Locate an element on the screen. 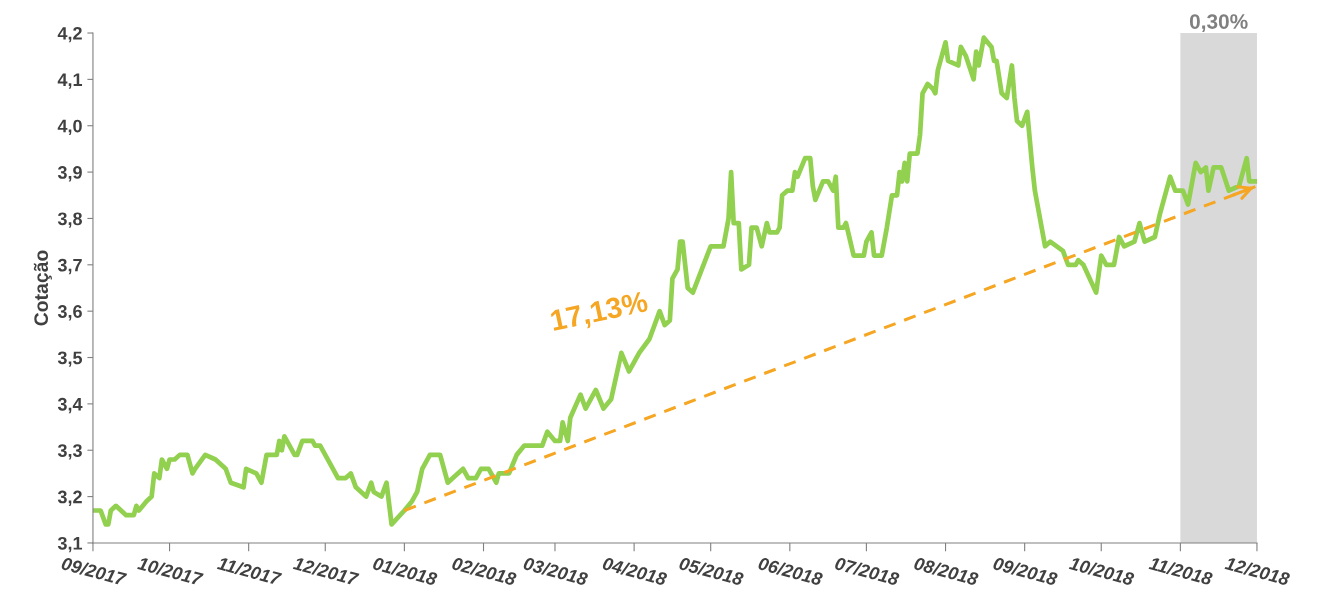  x-tick-label: 10/2018 is located at coordinates (1101, 571).